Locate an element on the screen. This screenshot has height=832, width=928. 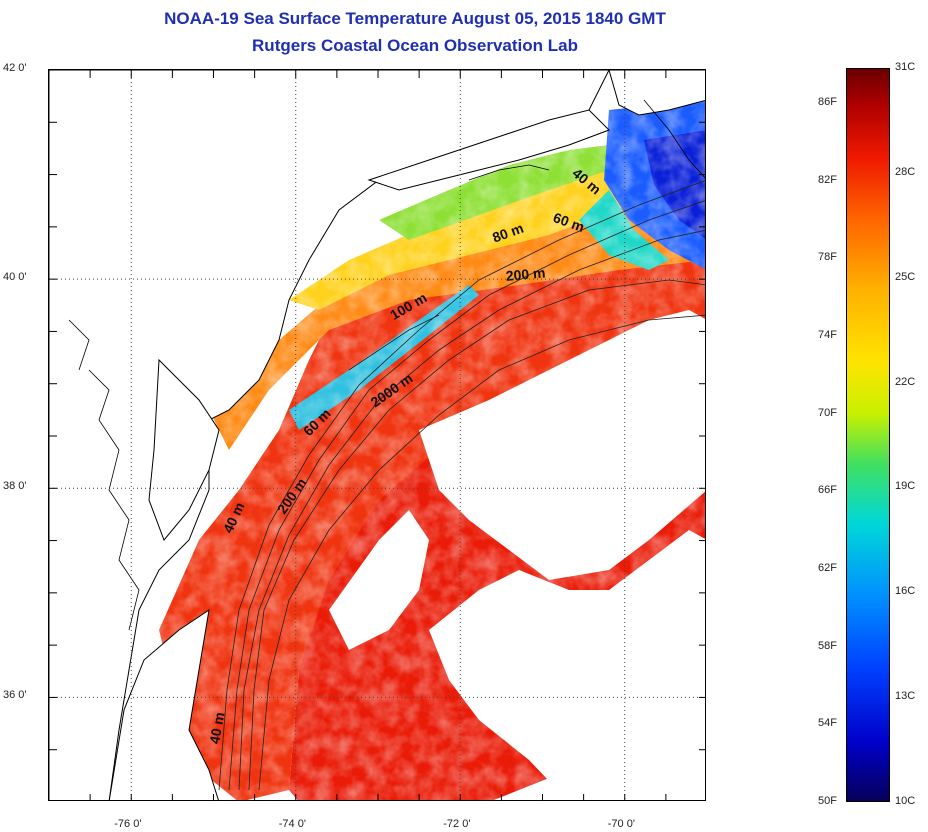
colorbar-fahrenheit-label: 54F is located at coordinates (827, 723).